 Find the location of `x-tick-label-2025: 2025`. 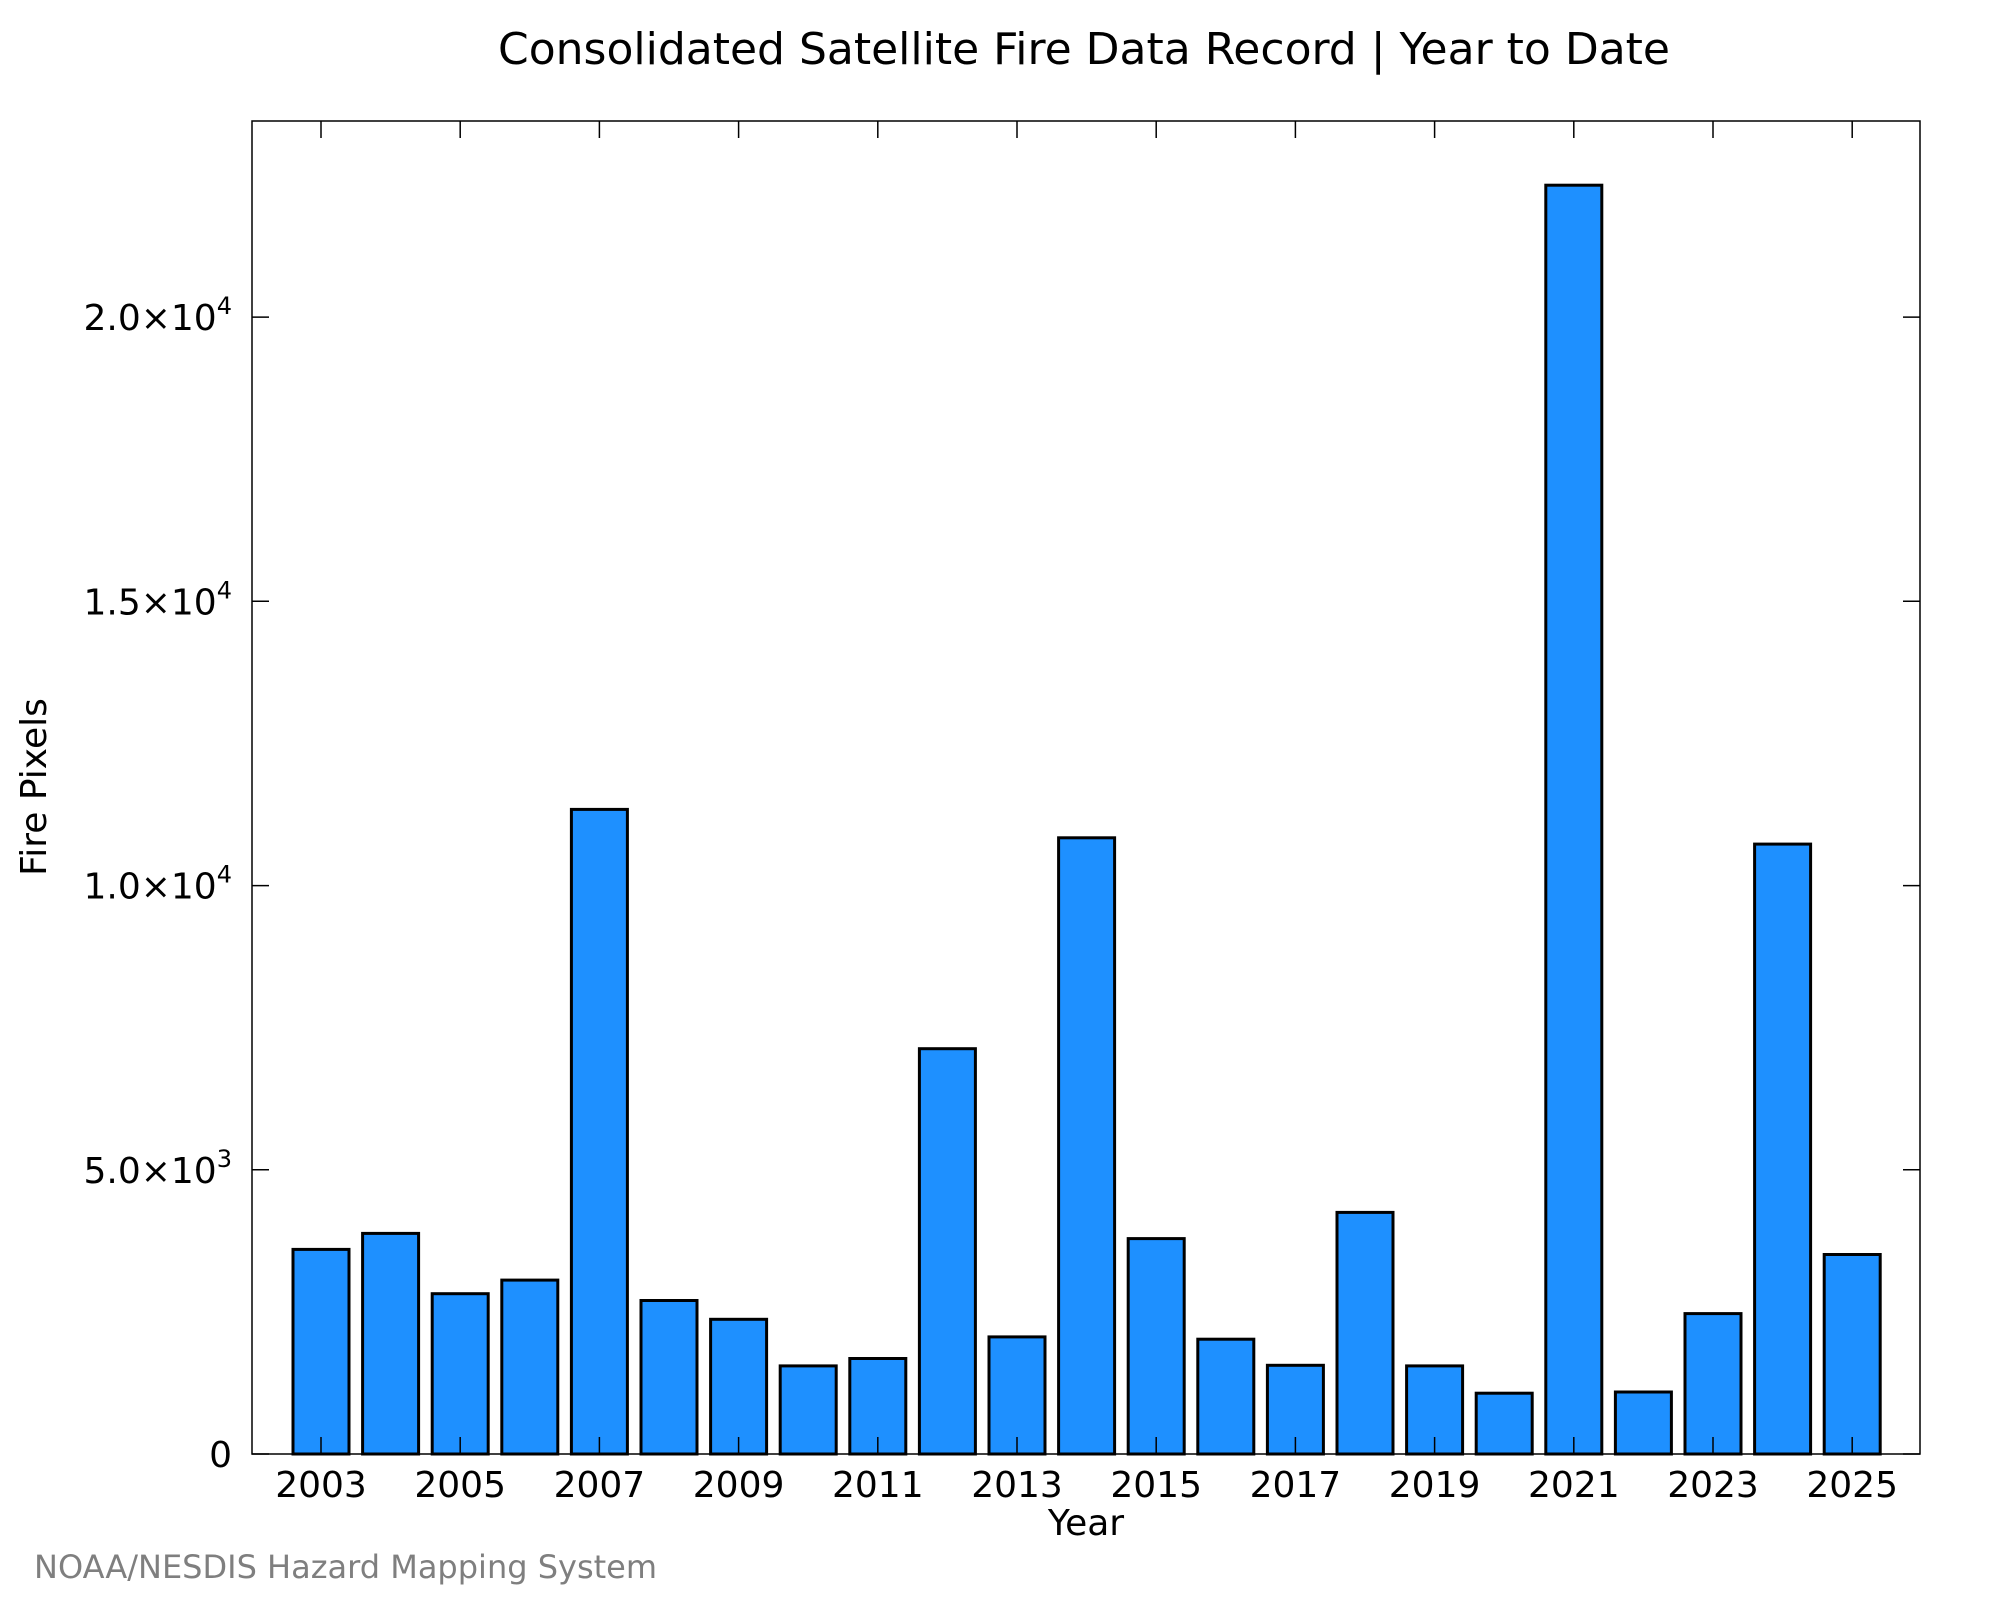

x-tick-label-2025: 2025 is located at coordinates (1852, 1485).